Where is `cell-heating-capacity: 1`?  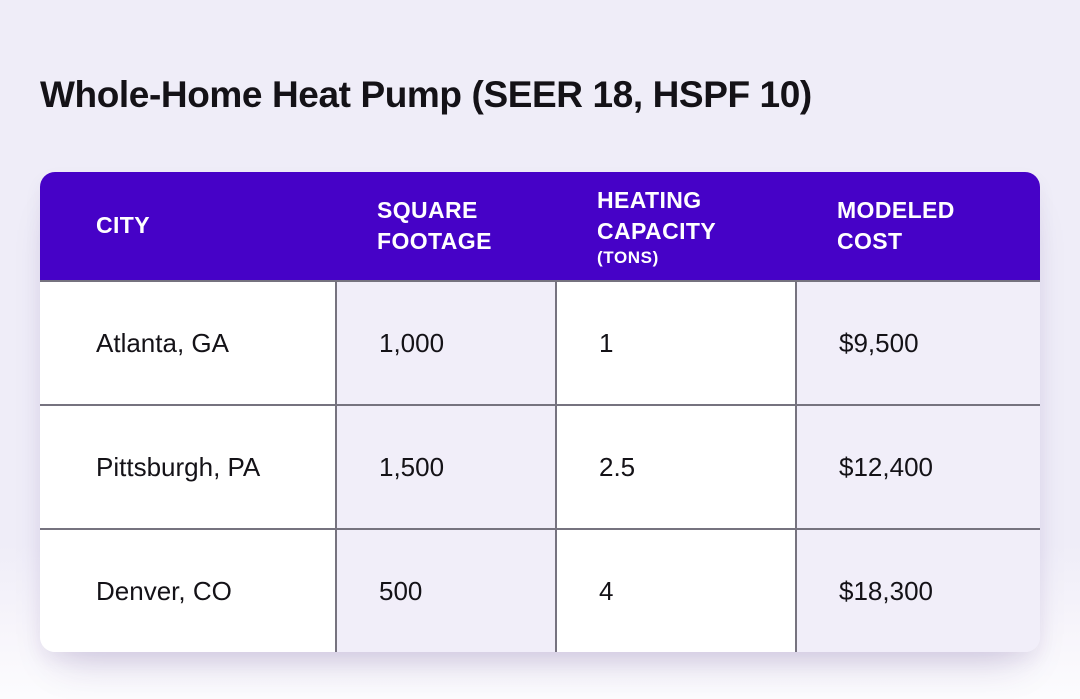
cell-heating-capacity: 1 is located at coordinates (675, 343).